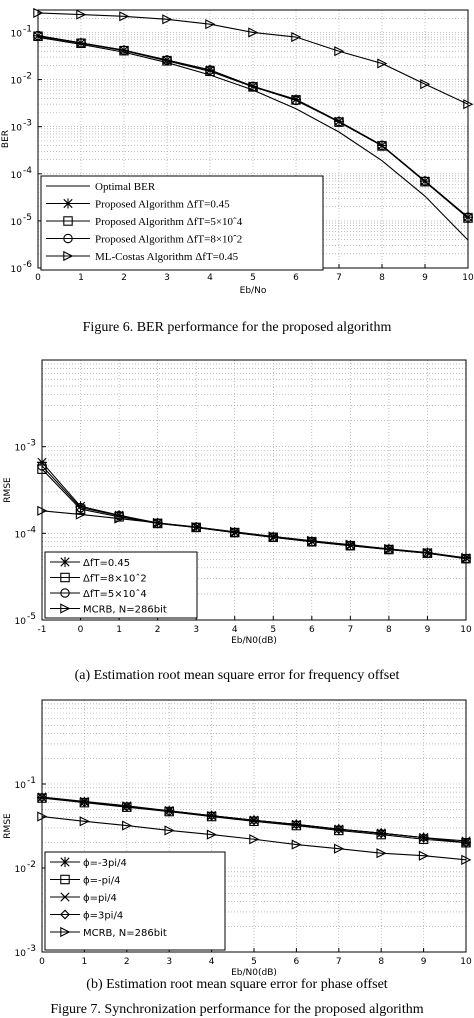 The width and height of the screenshot is (474, 1018). I want to click on x-axis-label: Eb/N0(dB), so click(254, 973).